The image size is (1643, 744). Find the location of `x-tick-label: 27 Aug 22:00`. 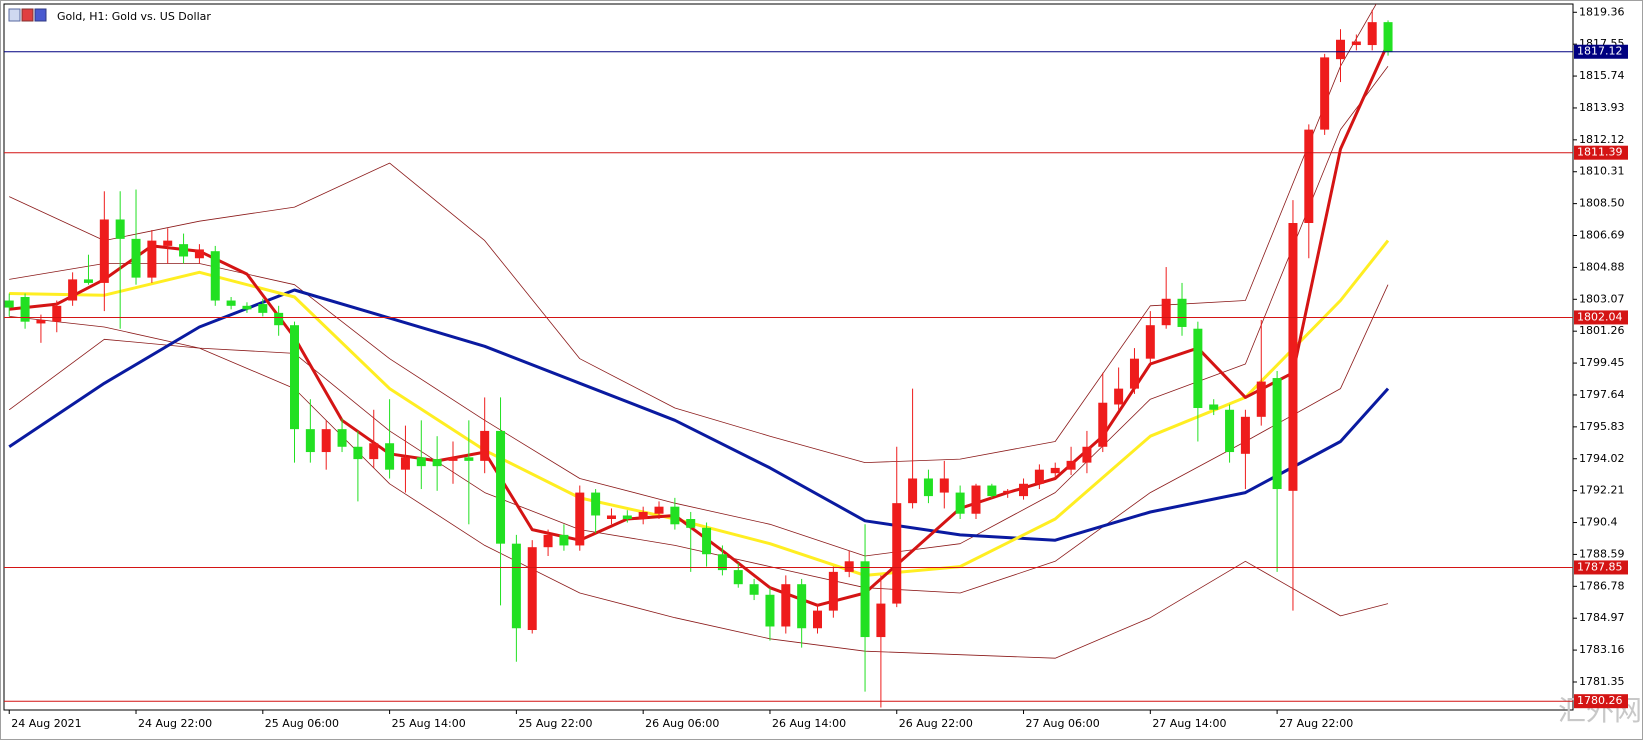

x-tick-label: 27 Aug 22:00 is located at coordinates (1316, 723).